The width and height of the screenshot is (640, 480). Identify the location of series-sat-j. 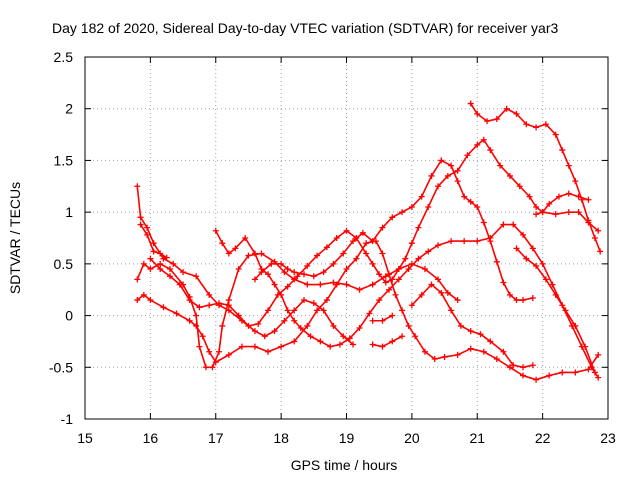
(387, 341).